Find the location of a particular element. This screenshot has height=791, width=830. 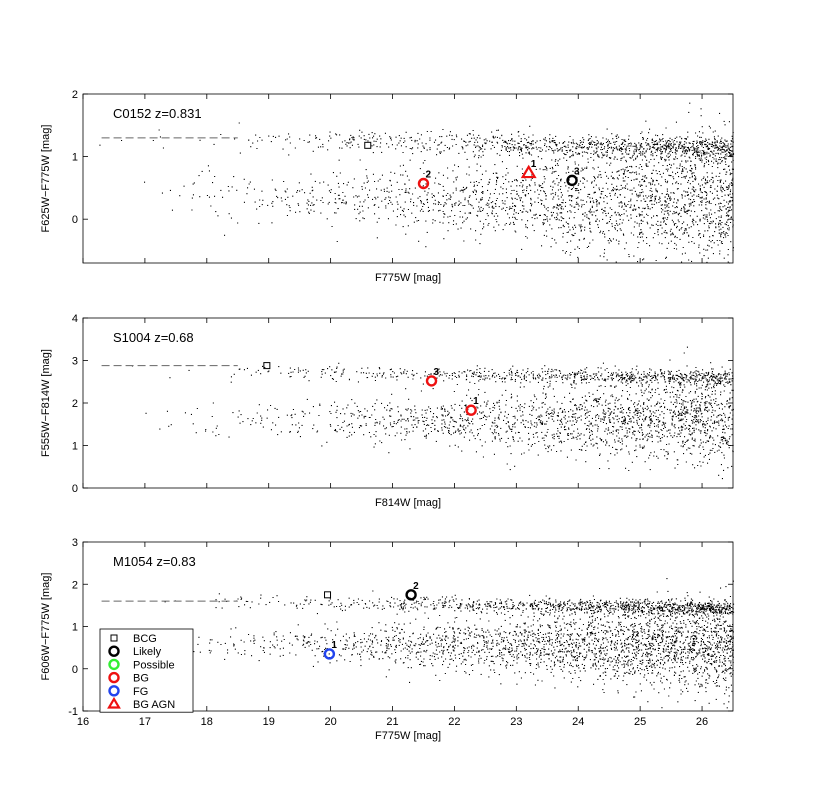

y-axis-label: F625W−F775W [mag] is located at coordinates (46, 179).